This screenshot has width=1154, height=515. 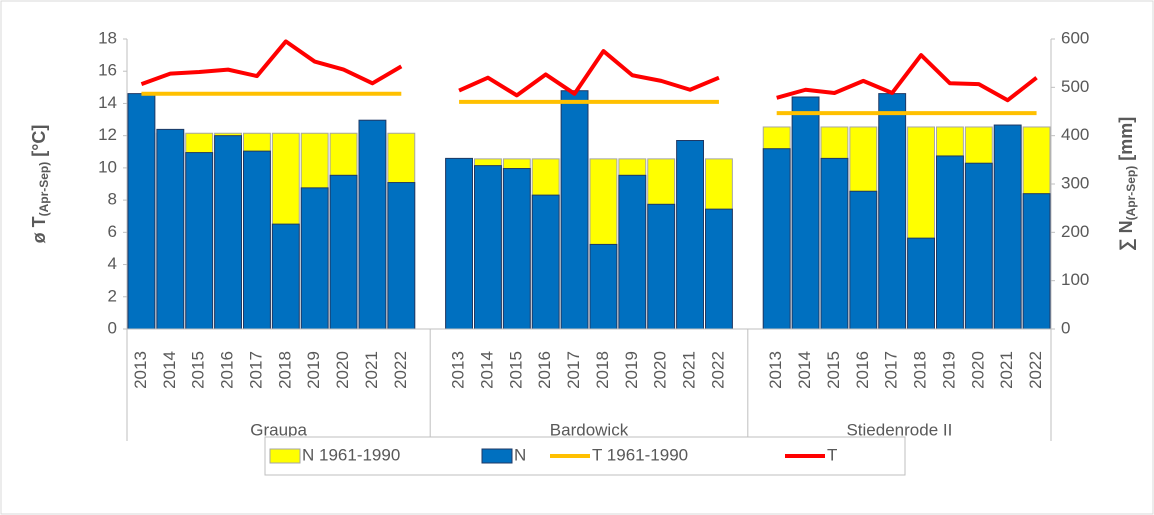 I want to click on y2-tick-label: 400, so click(x=1075, y=134).